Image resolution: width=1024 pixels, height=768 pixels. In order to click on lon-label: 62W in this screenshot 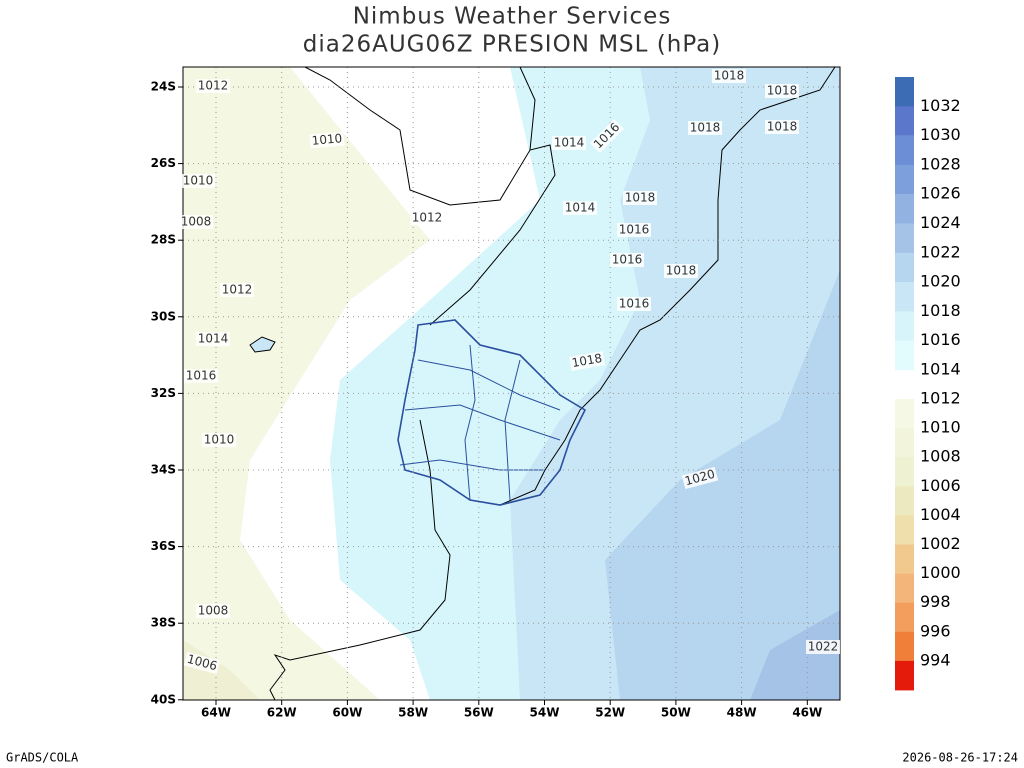, I will do `click(282, 713)`.